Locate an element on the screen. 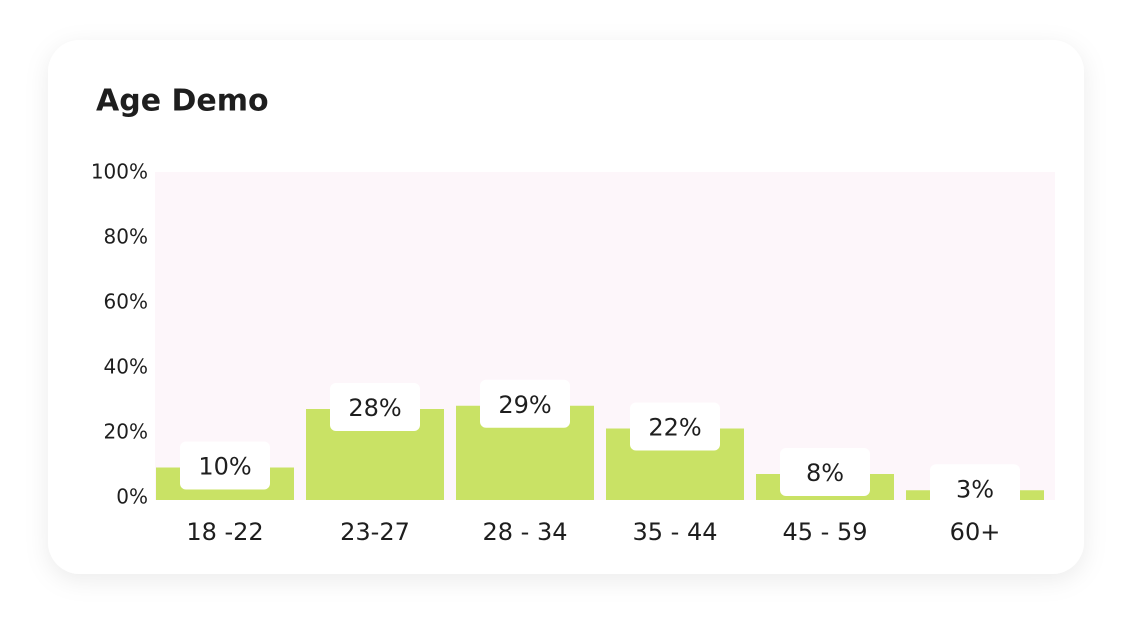 The width and height of the screenshot is (1132, 630). y-tick-label: 80% is located at coordinates (126, 237).